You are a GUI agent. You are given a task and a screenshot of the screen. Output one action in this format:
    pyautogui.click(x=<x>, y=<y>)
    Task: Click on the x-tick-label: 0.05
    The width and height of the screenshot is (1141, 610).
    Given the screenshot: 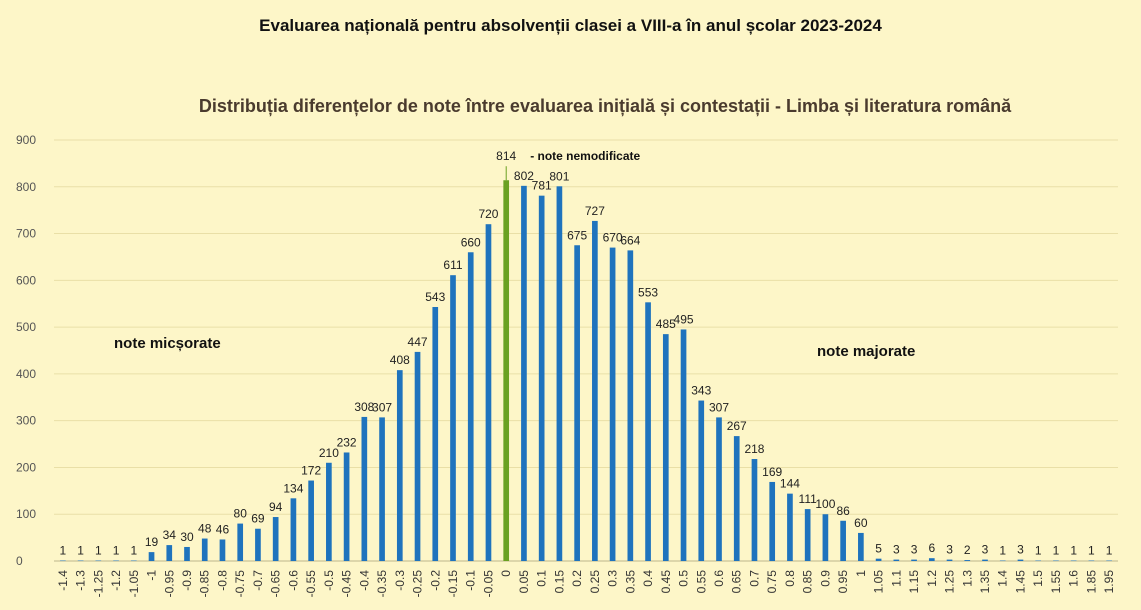 What is the action you would take?
    pyautogui.click(x=524, y=582)
    